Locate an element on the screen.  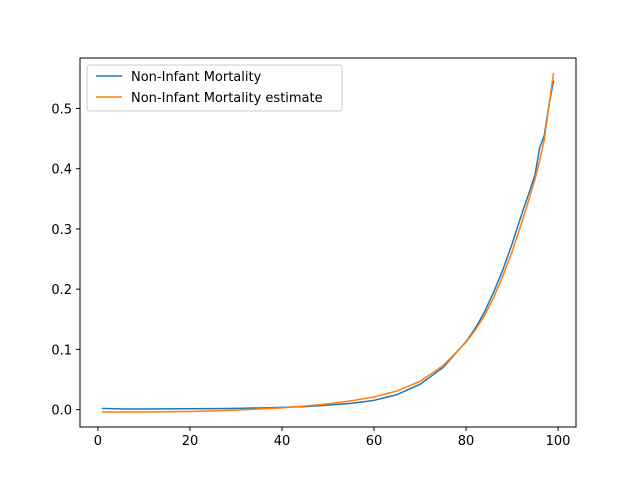
y-axis: 0.0 0.1 0.2 0.3 0.4 0.5 is located at coordinates (65, 260).